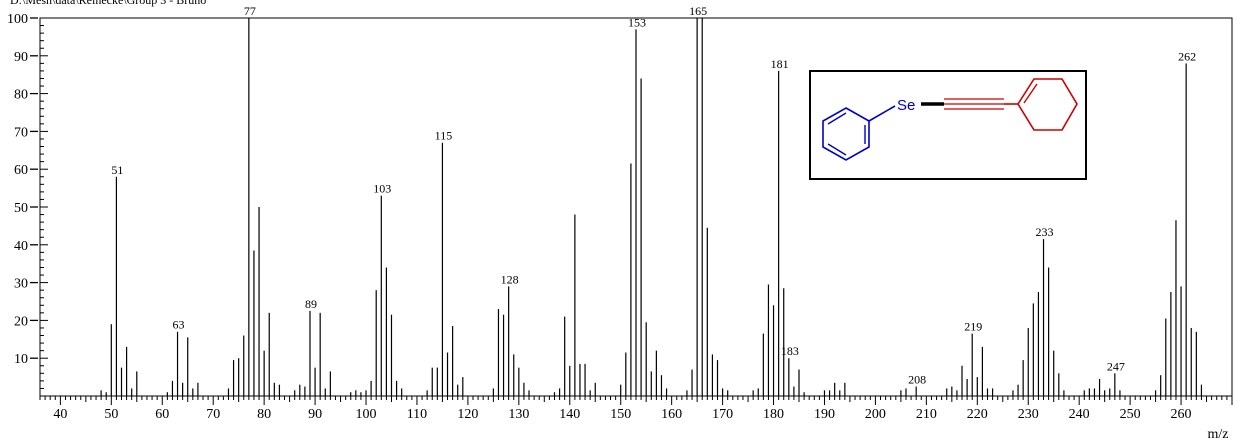  Describe the element at coordinates (315, 414) in the screenshot. I see `x-tick-label: 90` at that location.